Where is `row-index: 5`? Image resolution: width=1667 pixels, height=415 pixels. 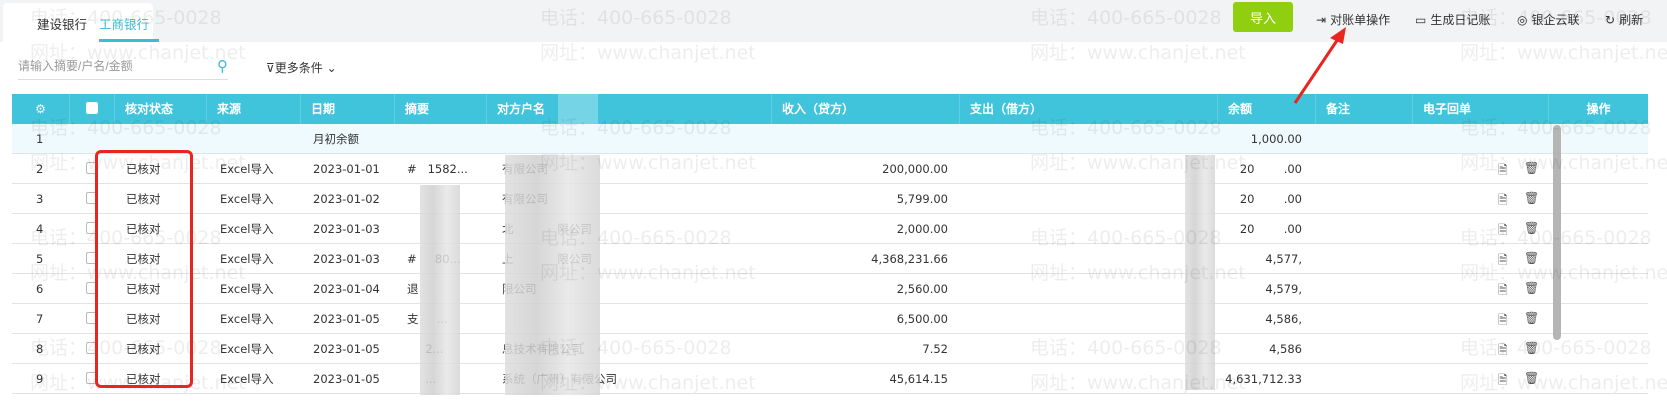
row-index: 5 is located at coordinates (40, 259).